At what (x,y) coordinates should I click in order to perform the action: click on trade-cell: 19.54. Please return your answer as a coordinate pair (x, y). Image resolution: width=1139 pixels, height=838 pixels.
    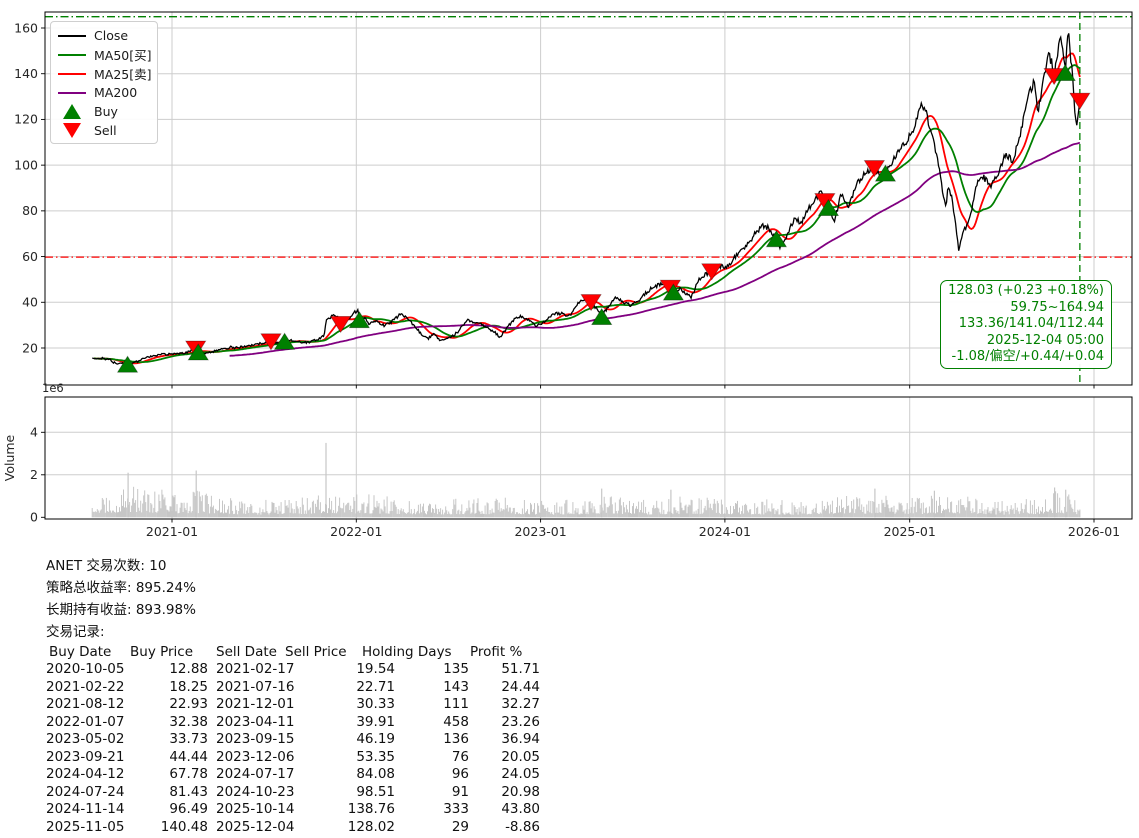
    Looking at the image, I should click on (375, 669).